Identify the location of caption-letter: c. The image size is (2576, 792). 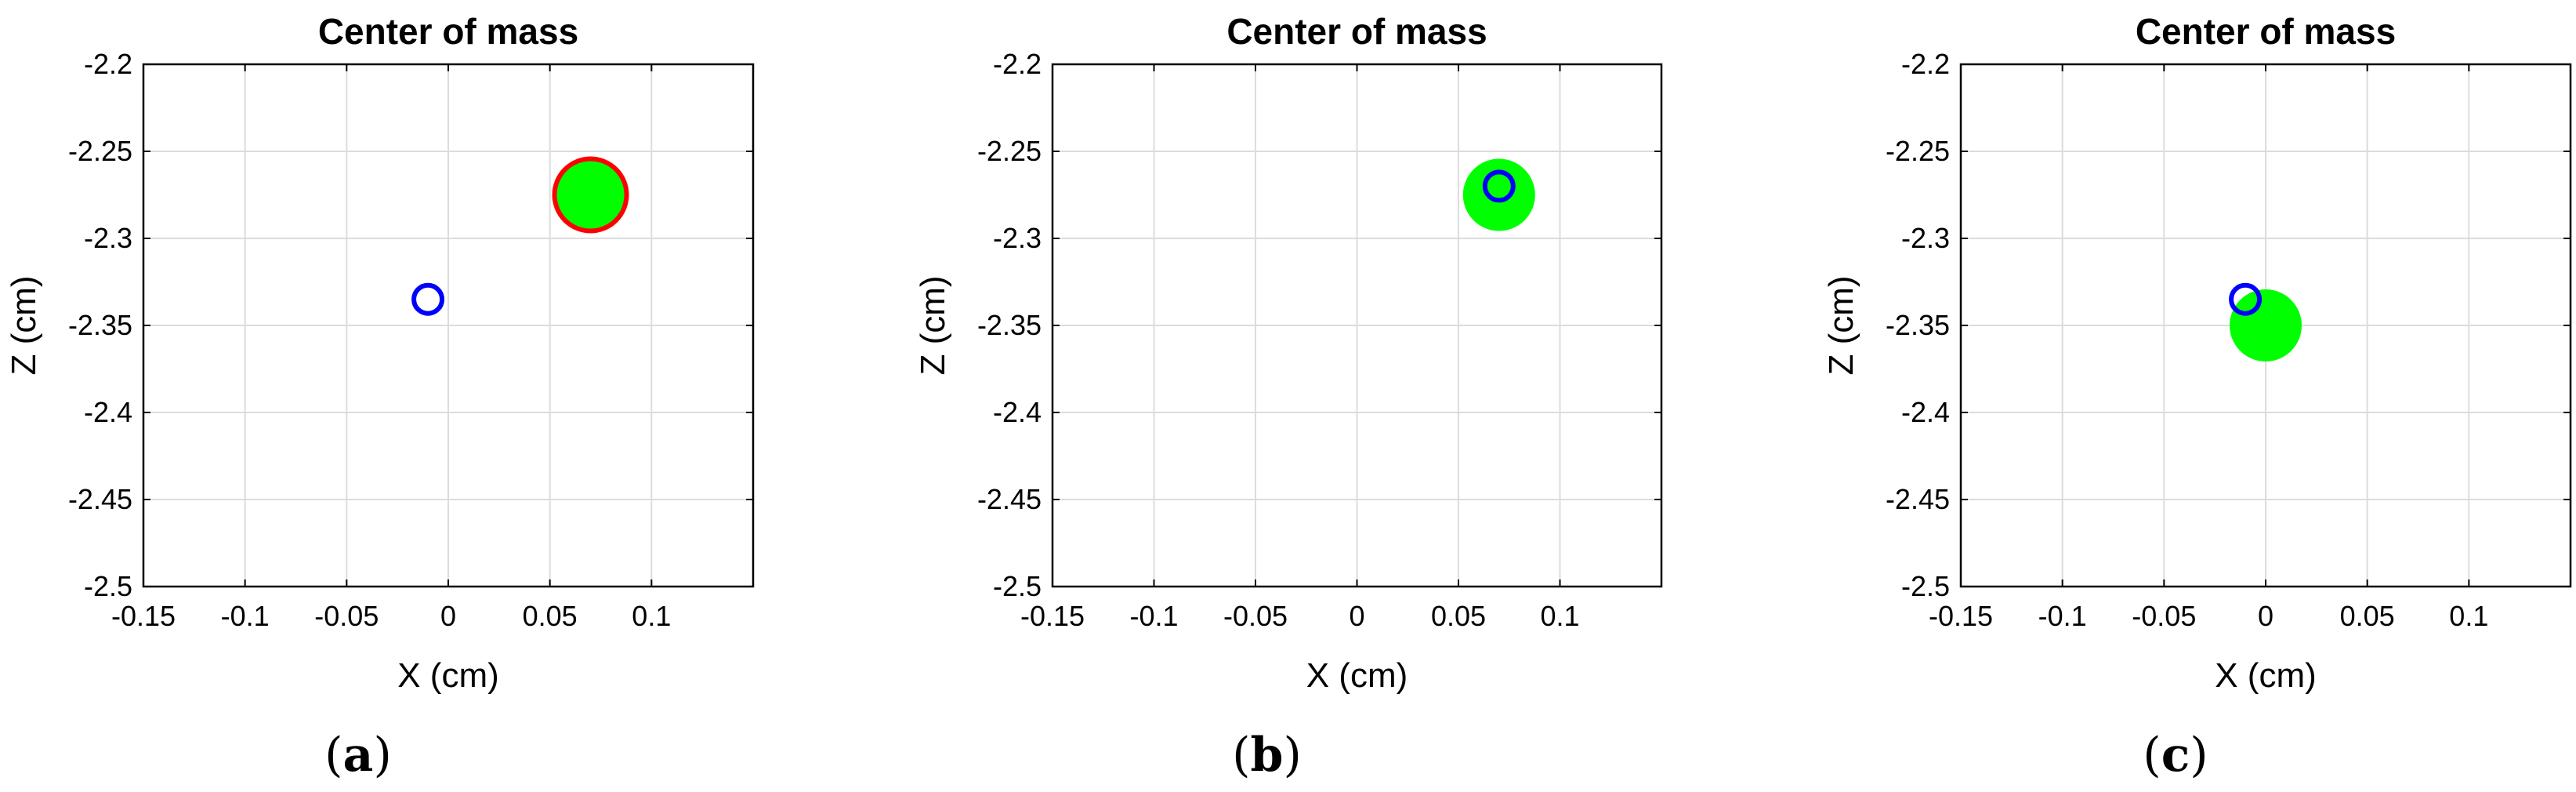
(2175, 756).